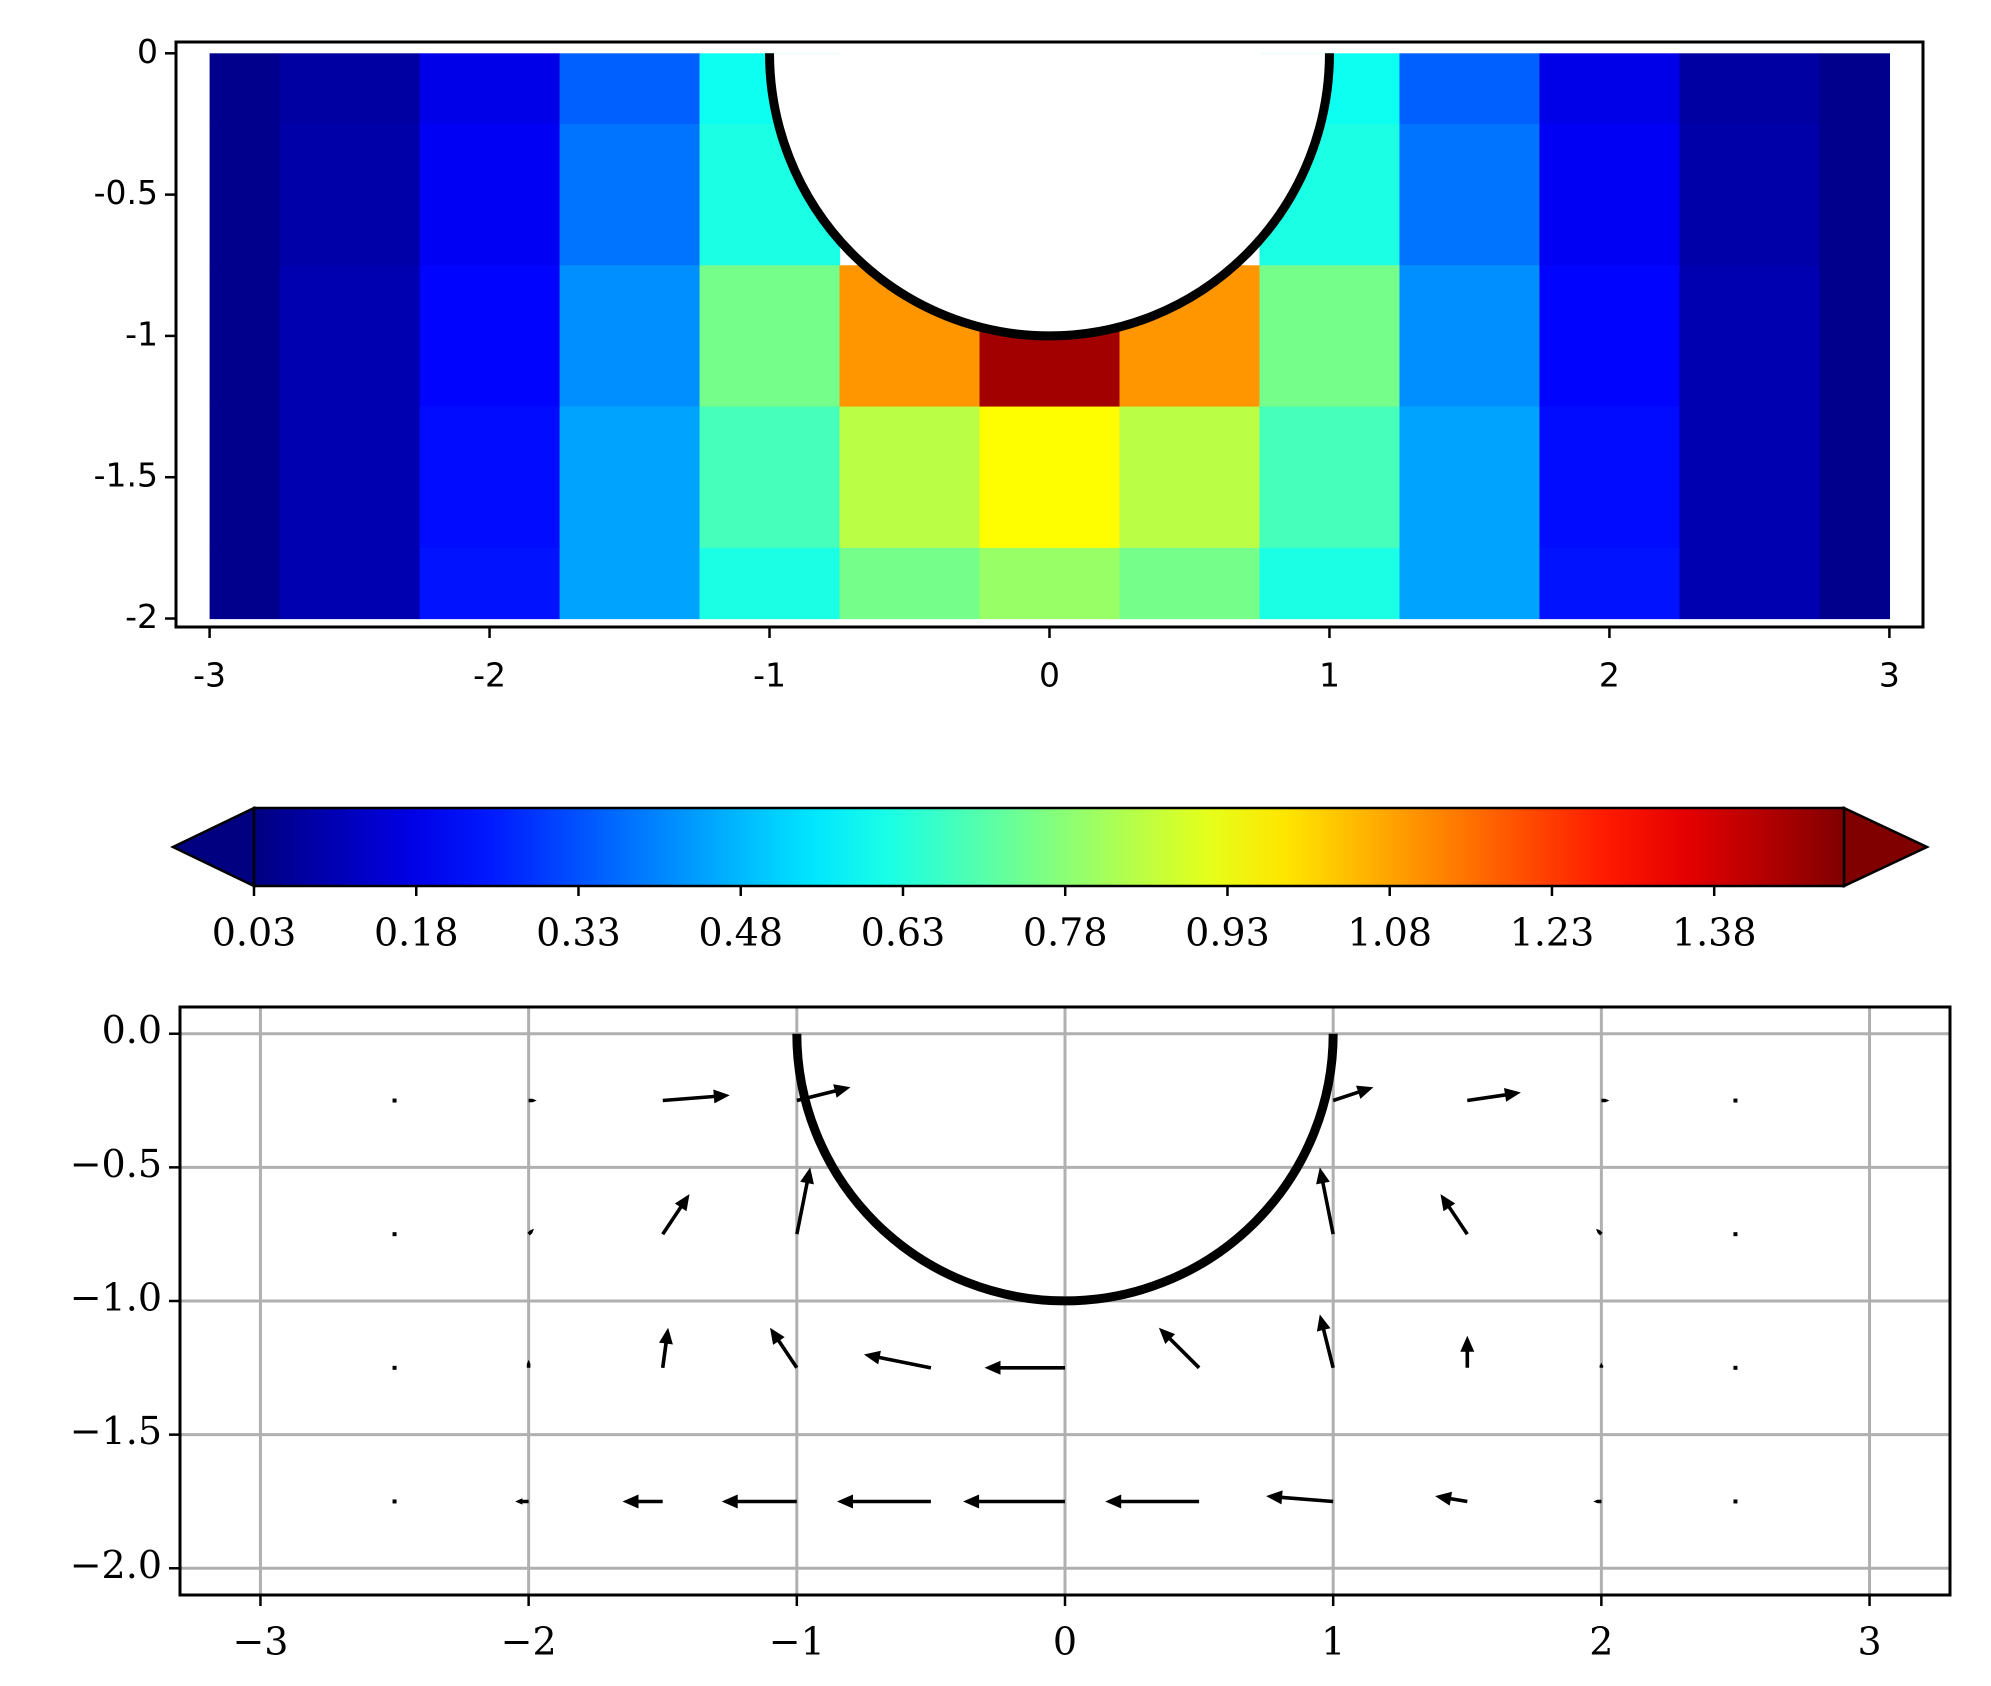 This screenshot has height=1686, width=1991. What do you see at coordinates (1609, 675) in the screenshot?
I see `x-tick-label: 2` at bounding box center [1609, 675].